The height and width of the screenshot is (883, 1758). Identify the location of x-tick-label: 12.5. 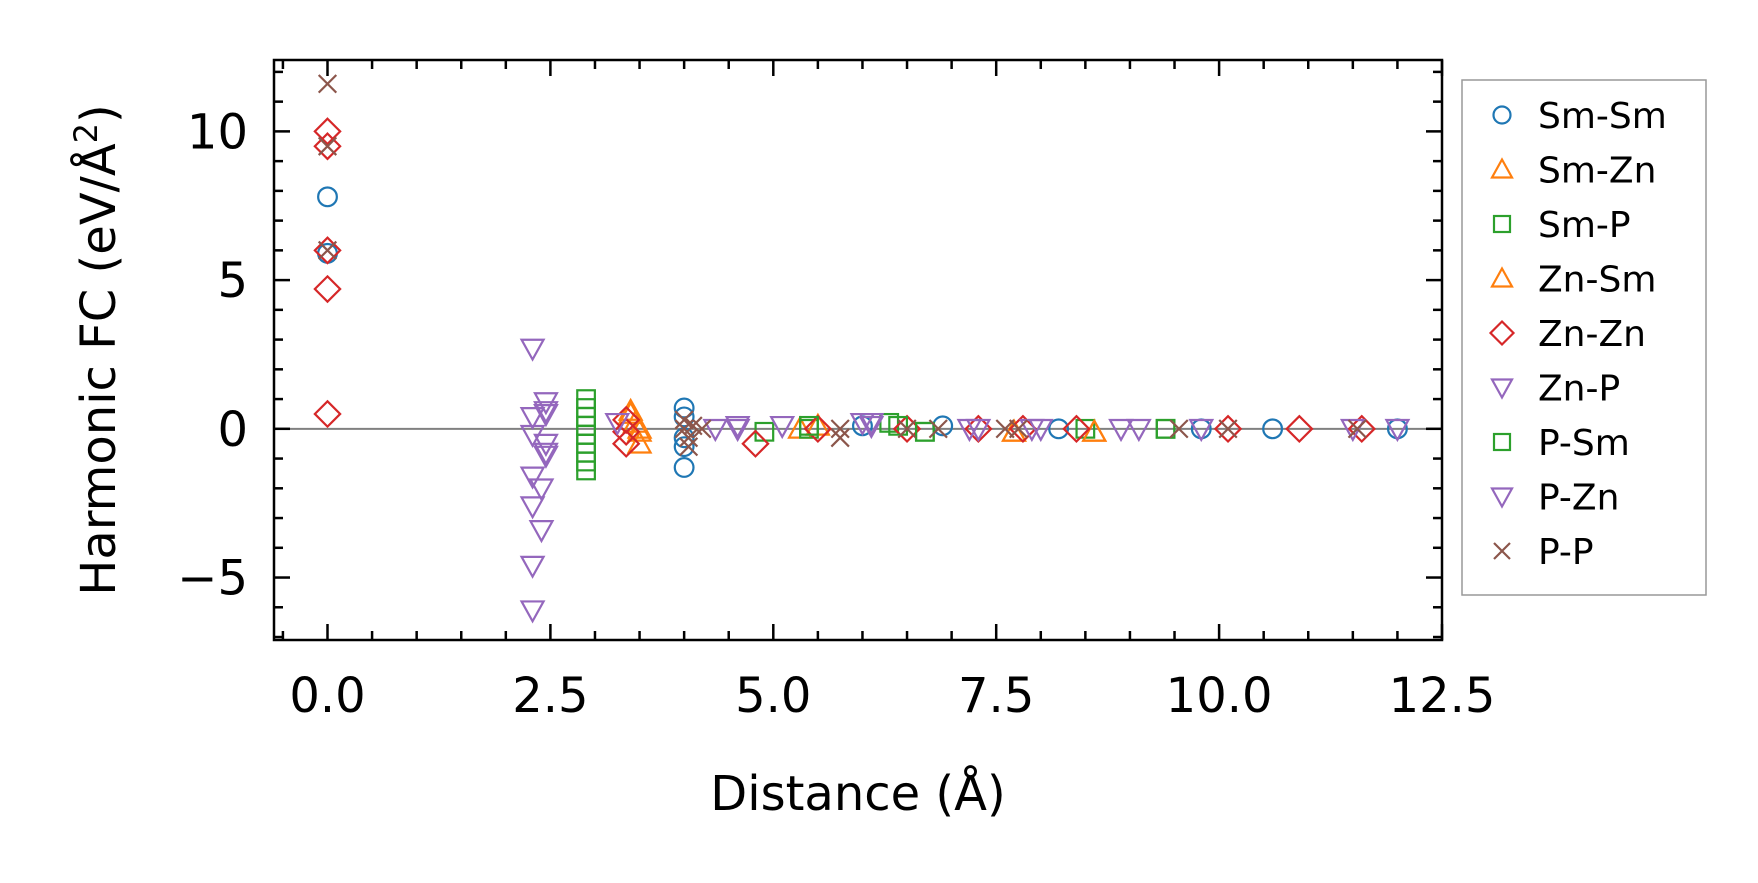
(1442, 696).